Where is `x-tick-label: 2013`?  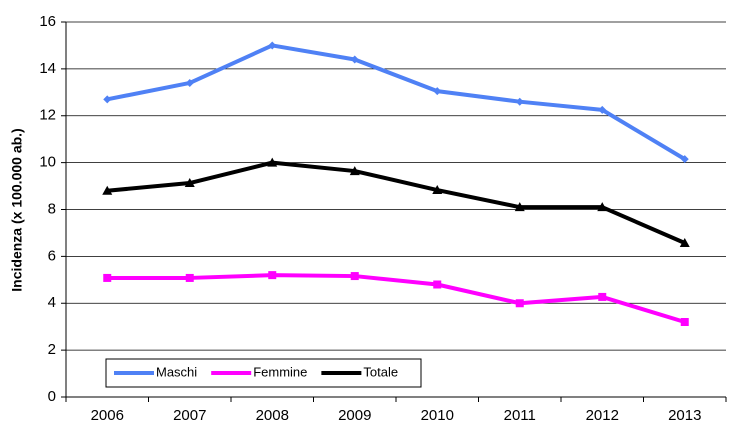
x-tick-label: 2013 is located at coordinates (684, 415).